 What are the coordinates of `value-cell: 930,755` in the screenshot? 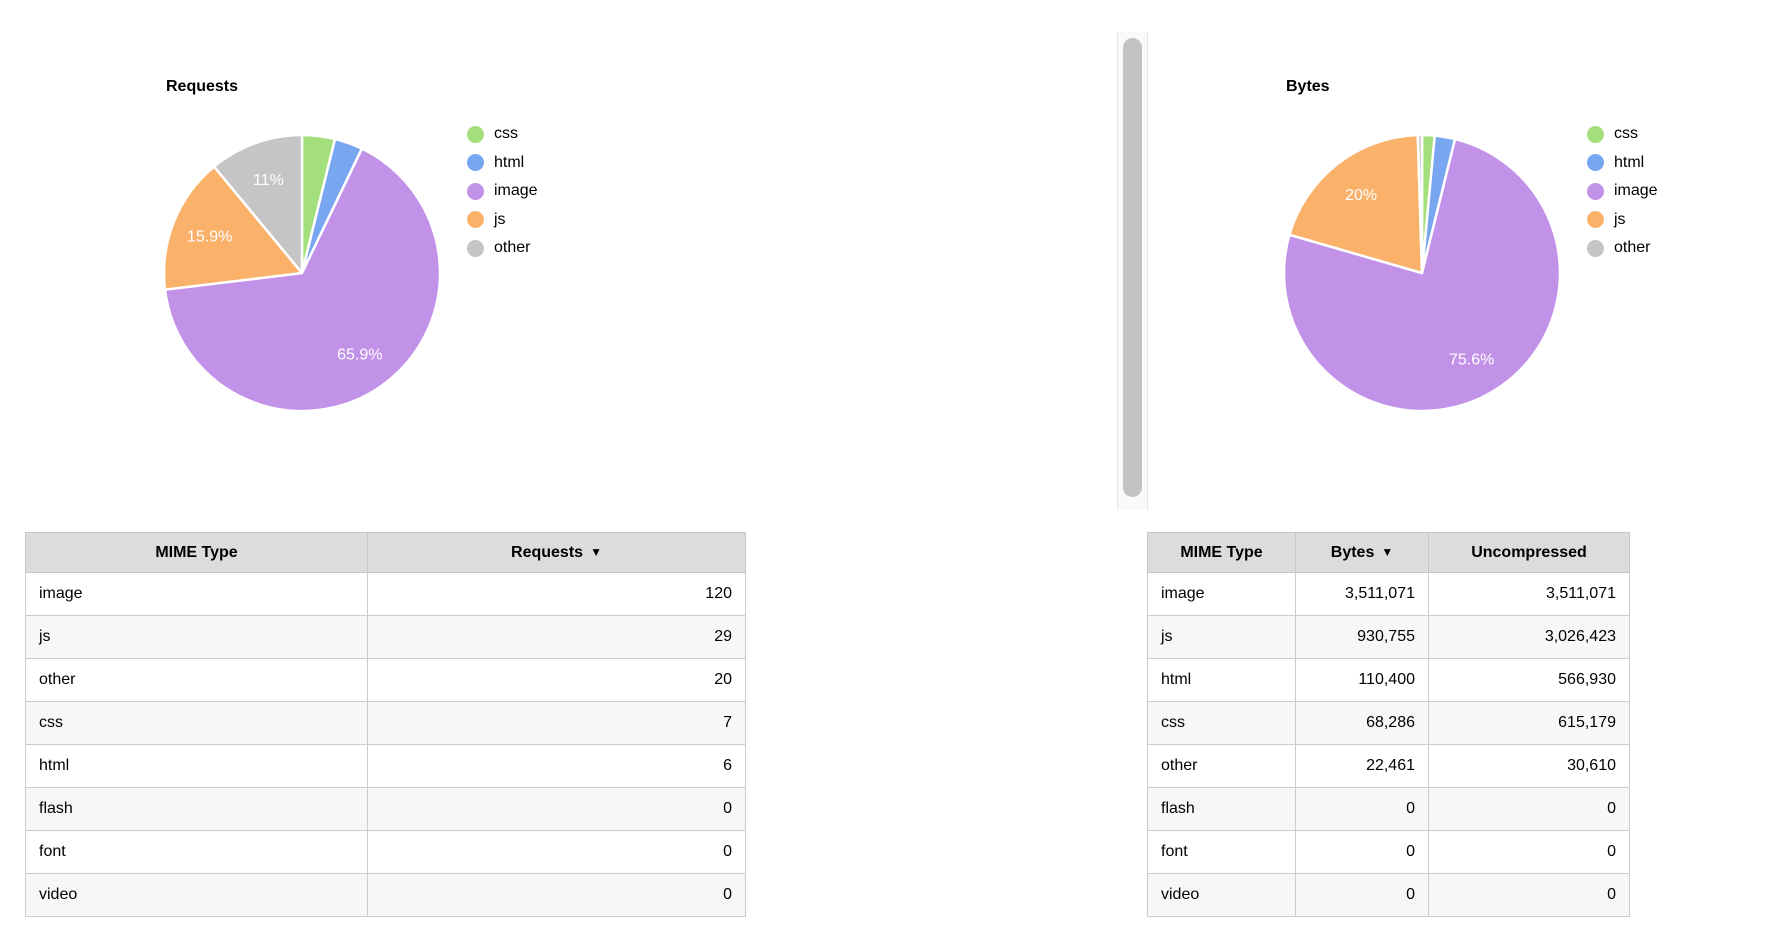 It's located at (1362, 637).